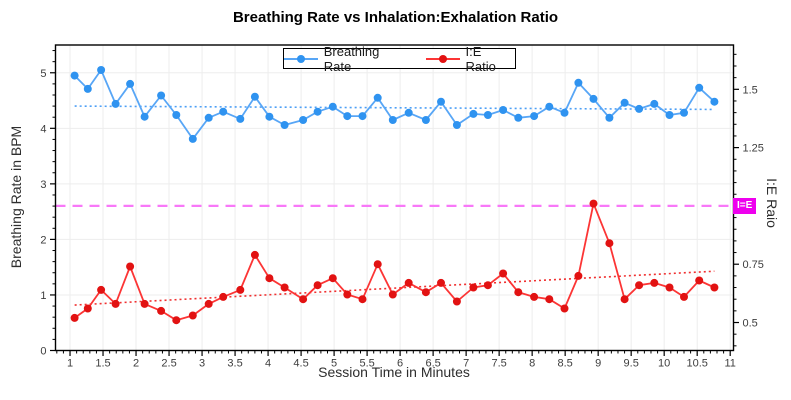 Image resolution: width=791 pixels, height=400 pixels. What do you see at coordinates (16, 197) in the screenshot?
I see `left-axis-title: Breathing Rate in BPM` at bounding box center [16, 197].